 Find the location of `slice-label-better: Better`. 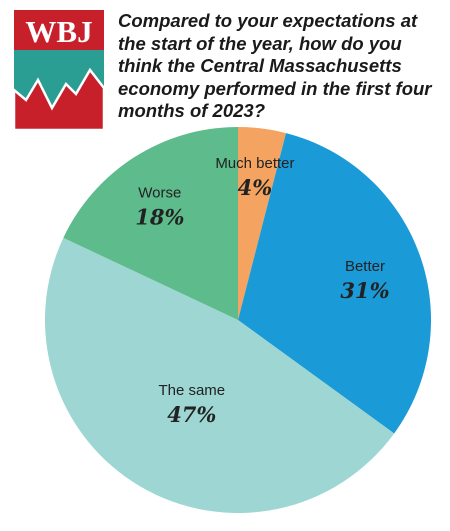

slice-label-better: Better is located at coordinates (365, 266).